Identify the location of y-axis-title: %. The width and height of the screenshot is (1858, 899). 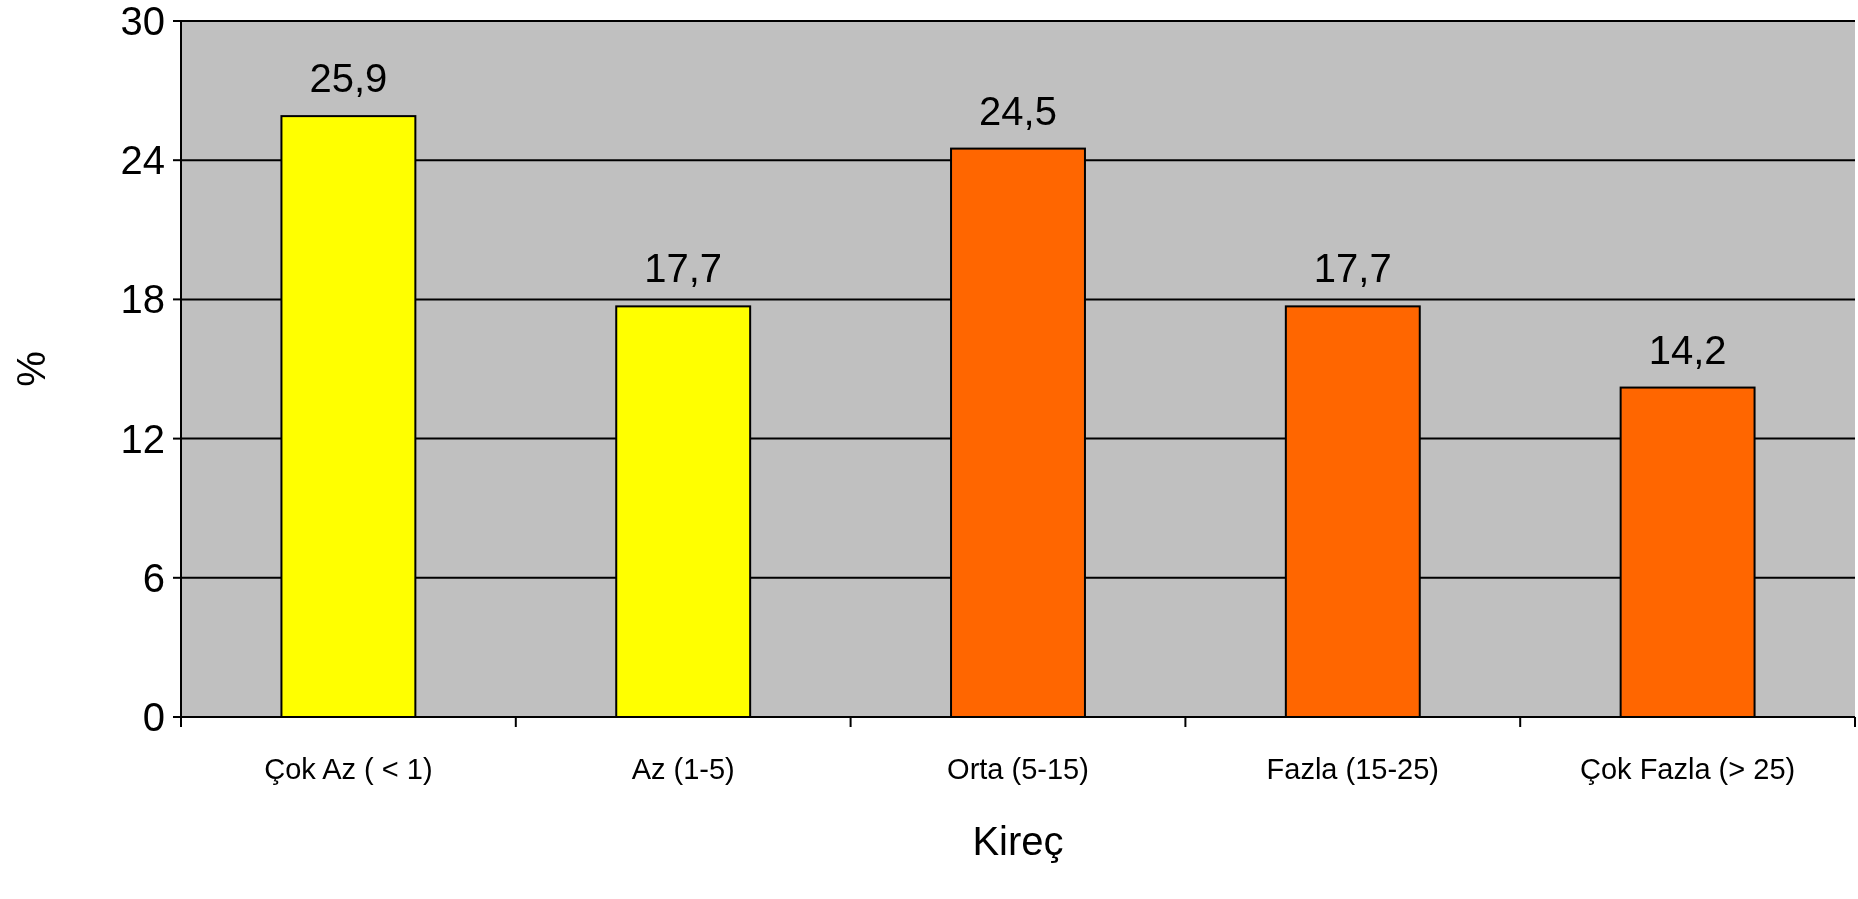
(31, 369).